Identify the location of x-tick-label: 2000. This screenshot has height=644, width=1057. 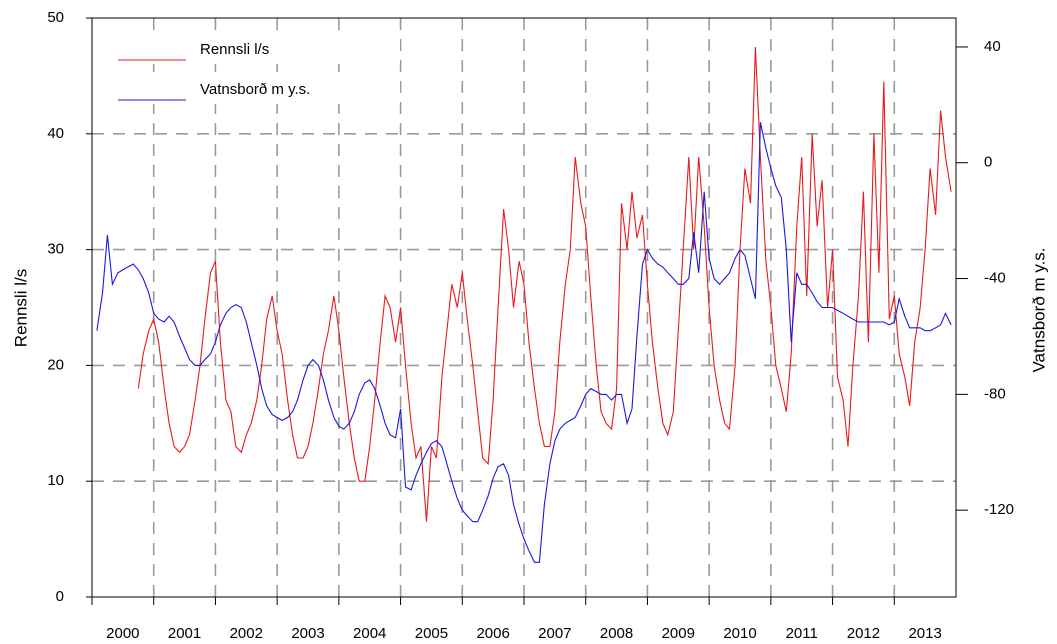
(122, 633).